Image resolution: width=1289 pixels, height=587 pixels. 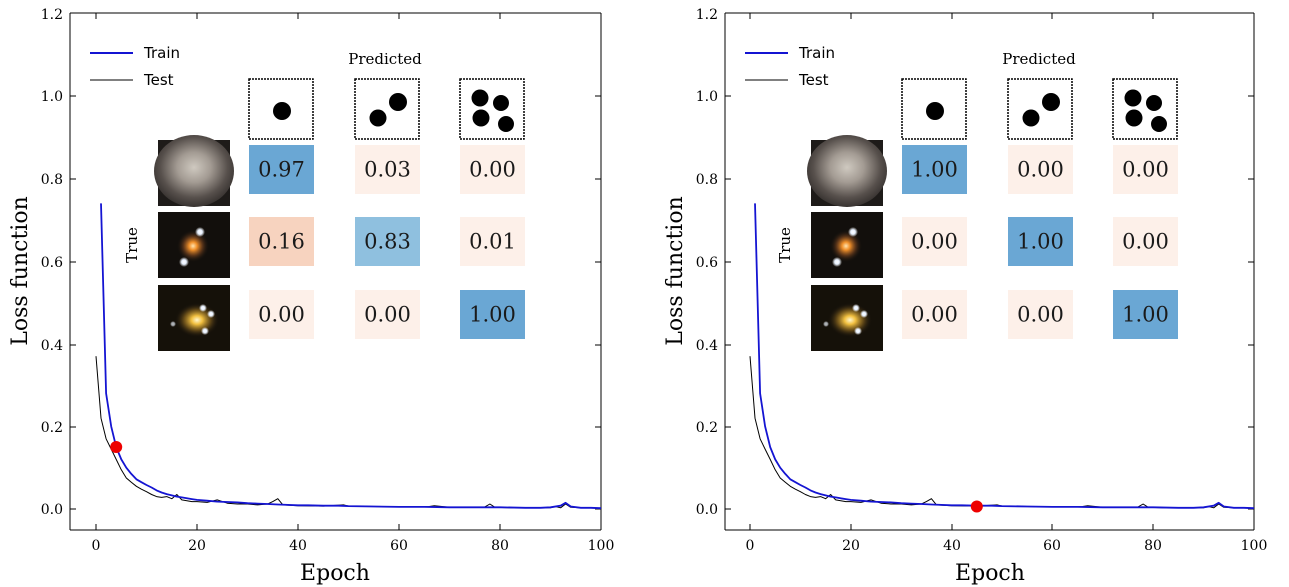 I want to click on x-axis-title: Epoch, so click(x=335, y=573).